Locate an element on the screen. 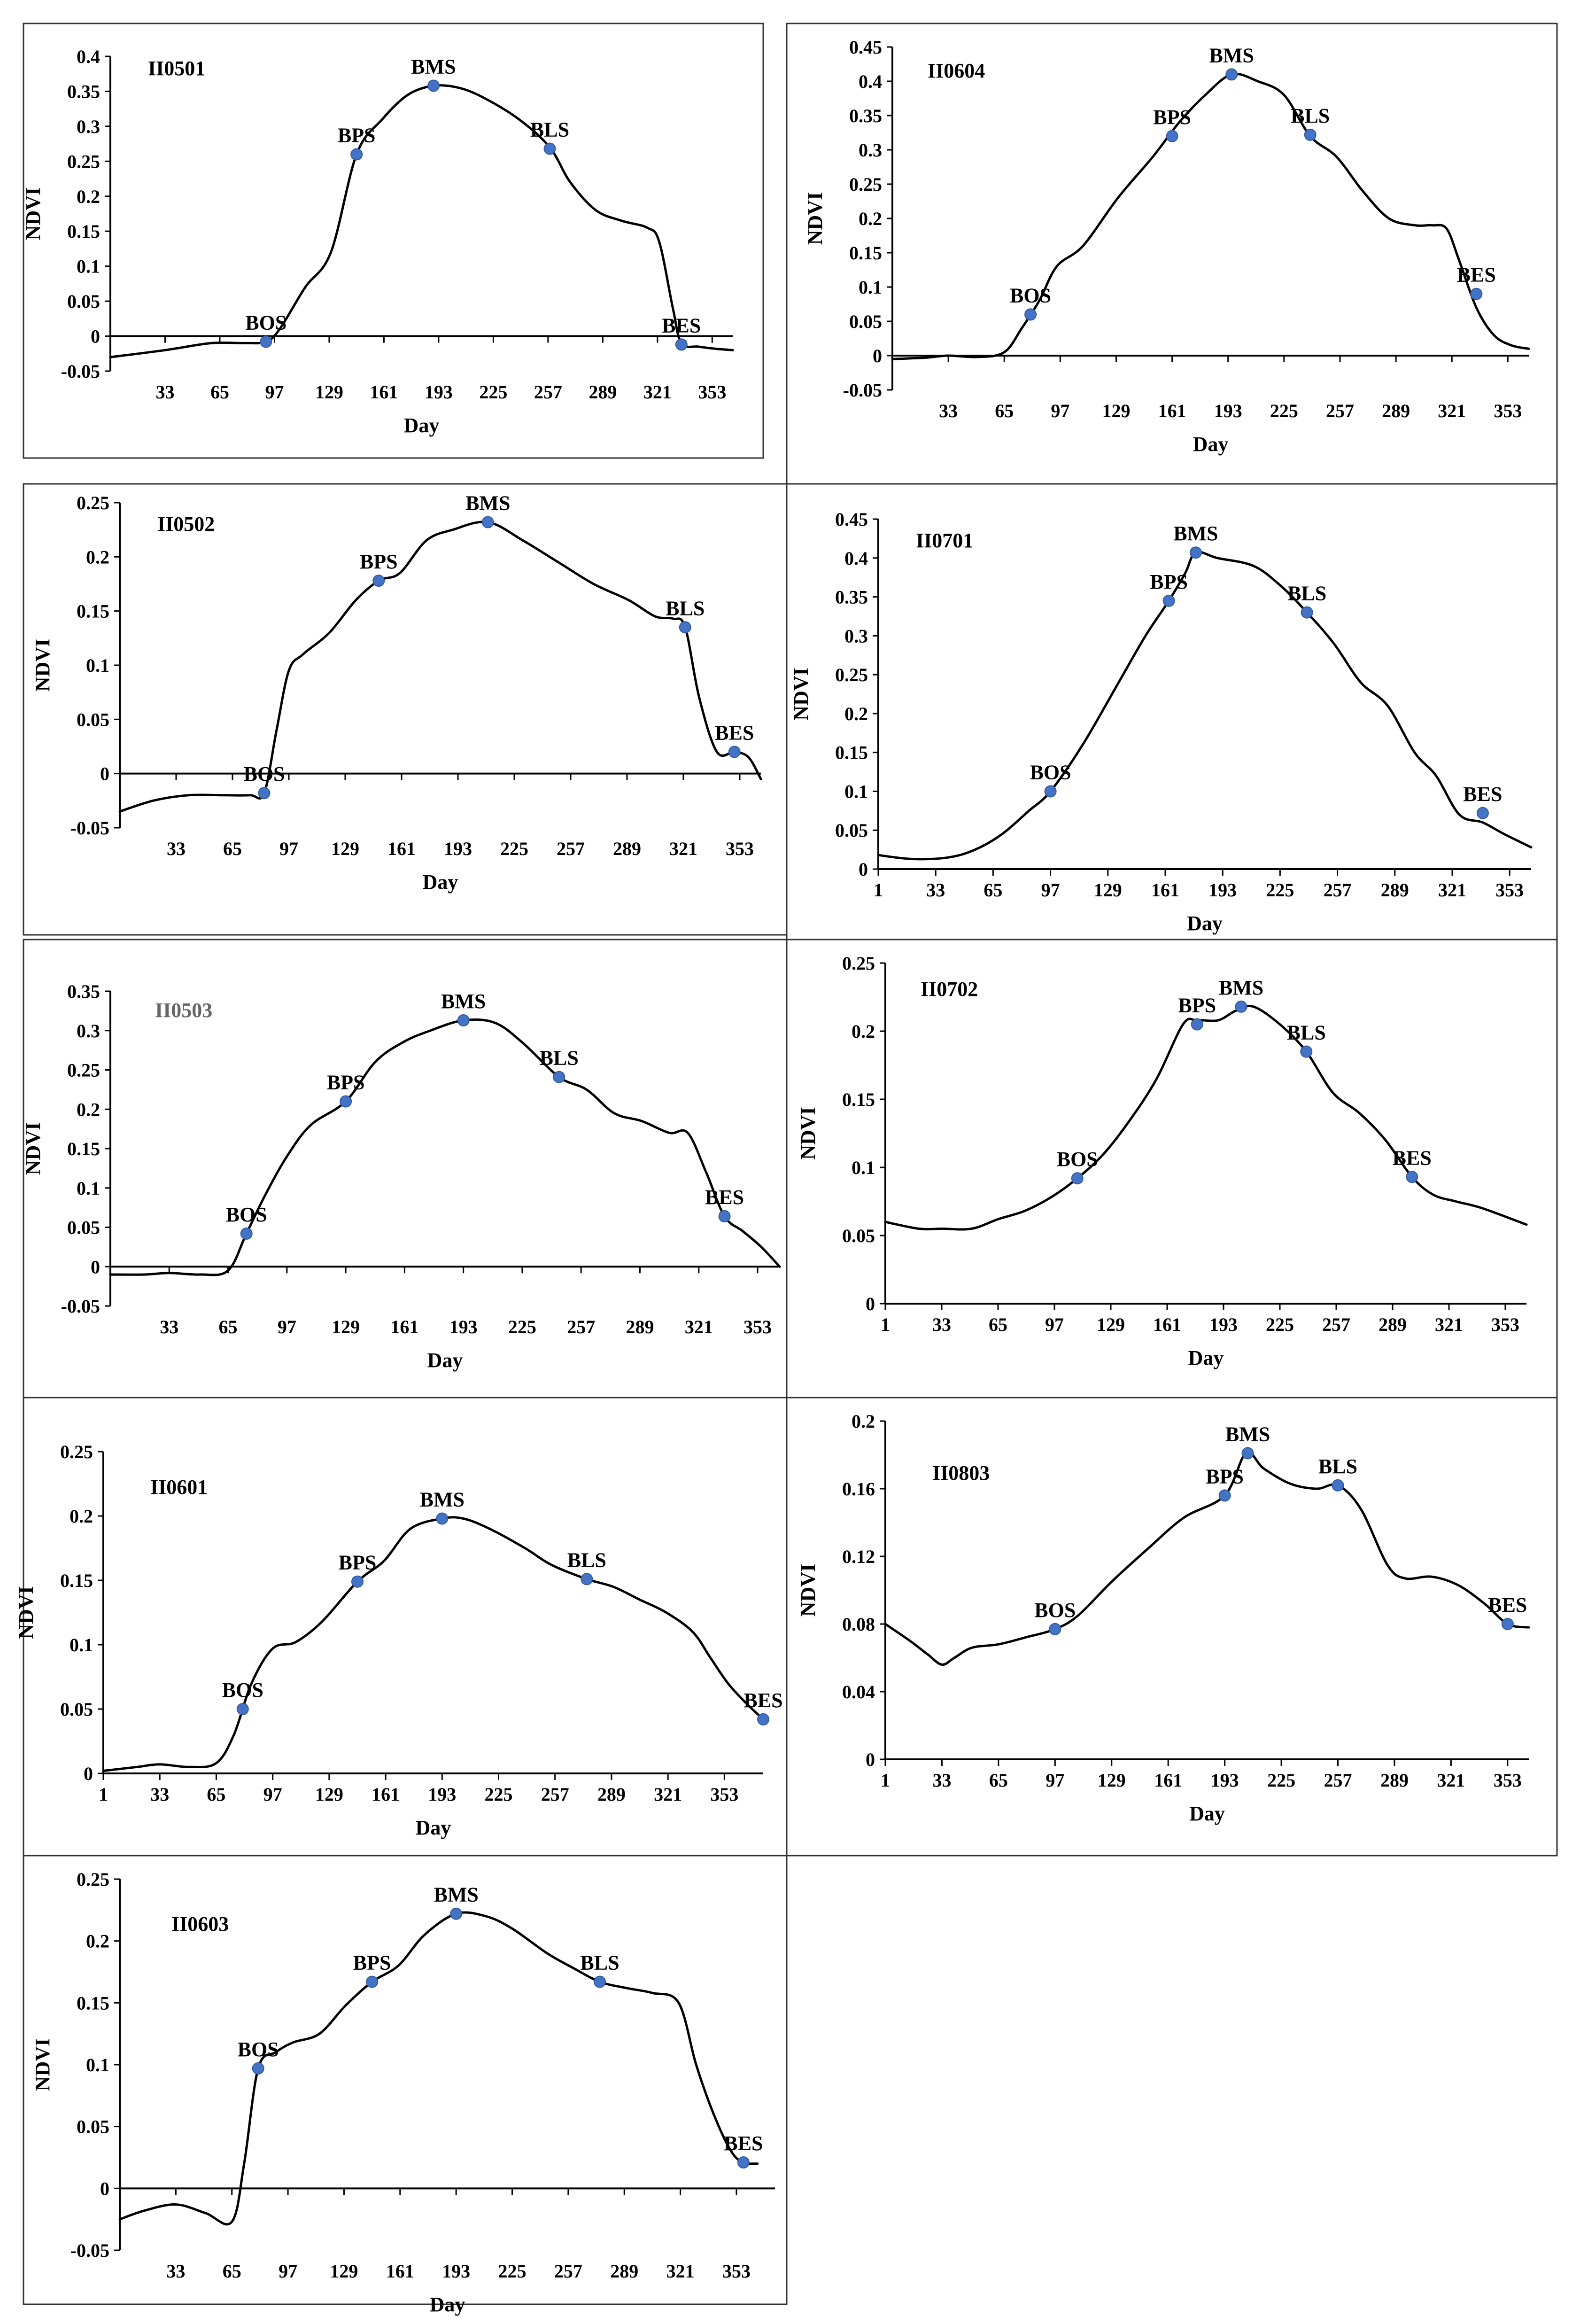 The width and height of the screenshot is (1580, 2324). panel-id-label: II0803 is located at coordinates (961, 1473).